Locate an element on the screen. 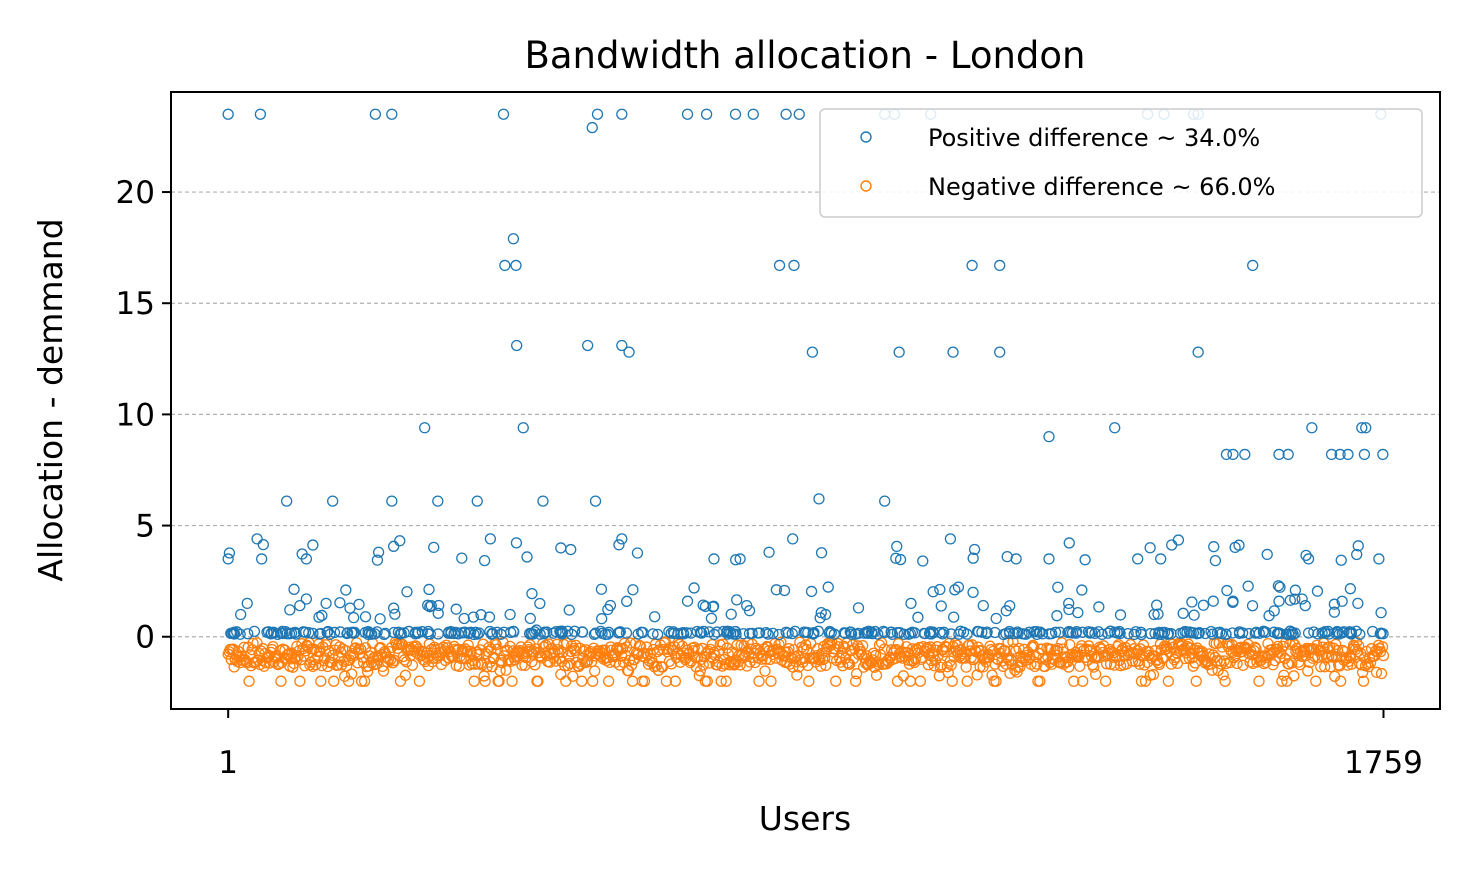 The width and height of the screenshot is (1470, 870). y-axis-label: Allocation - demmand is located at coordinates (50, 399).